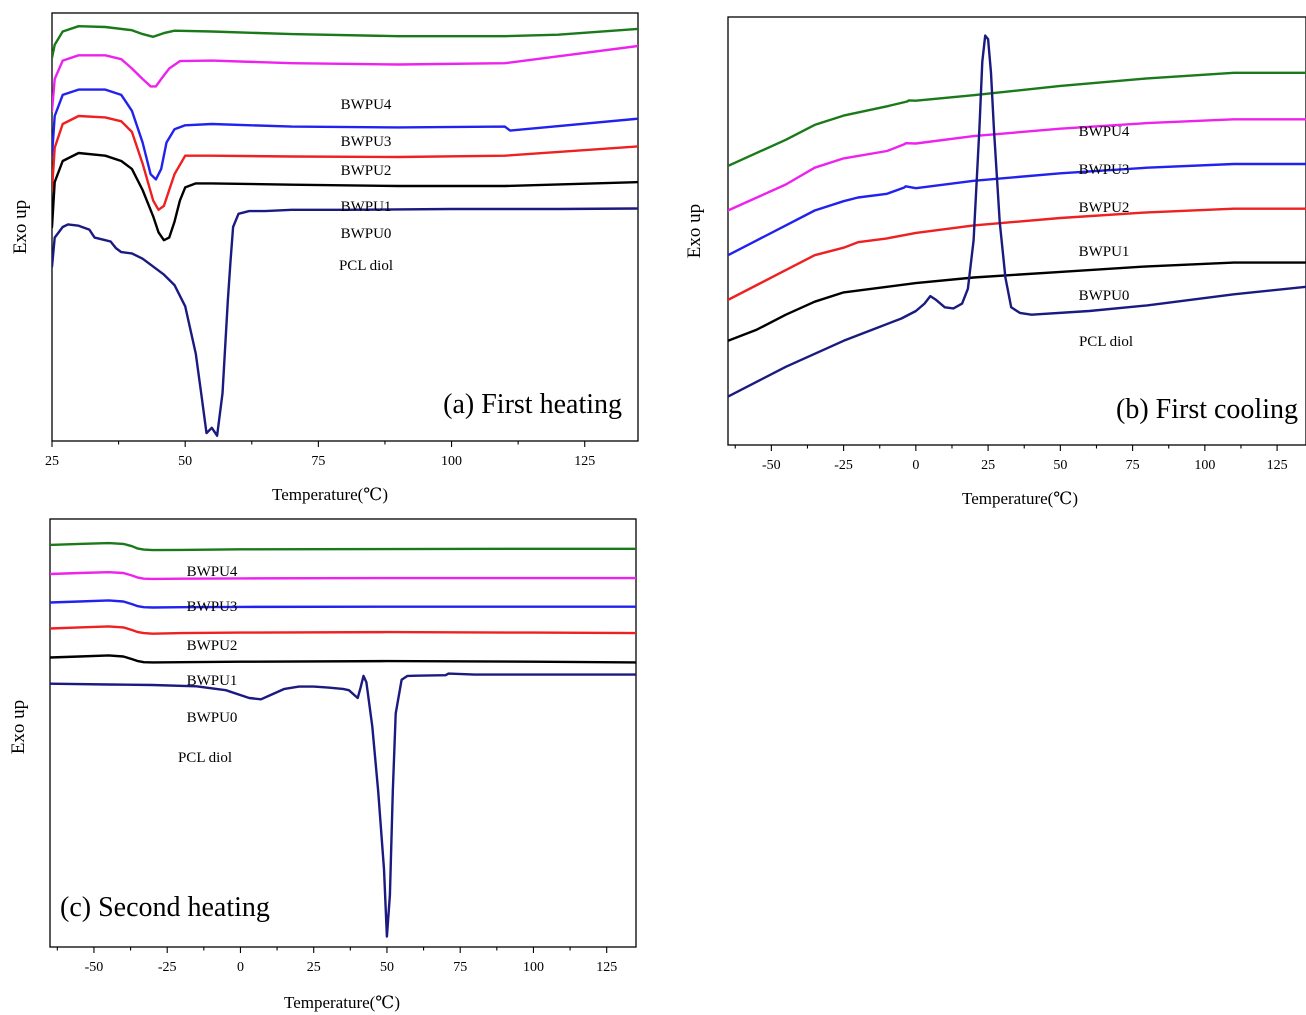 Image resolution: width=1306 pixels, height=1015 pixels. I want to click on panel-label: (c) Second heating, so click(165, 907).